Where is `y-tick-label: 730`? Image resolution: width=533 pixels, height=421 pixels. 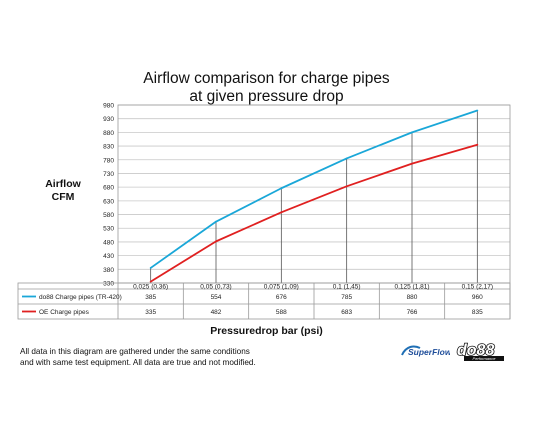 y-tick-label: 730 is located at coordinates (108, 174).